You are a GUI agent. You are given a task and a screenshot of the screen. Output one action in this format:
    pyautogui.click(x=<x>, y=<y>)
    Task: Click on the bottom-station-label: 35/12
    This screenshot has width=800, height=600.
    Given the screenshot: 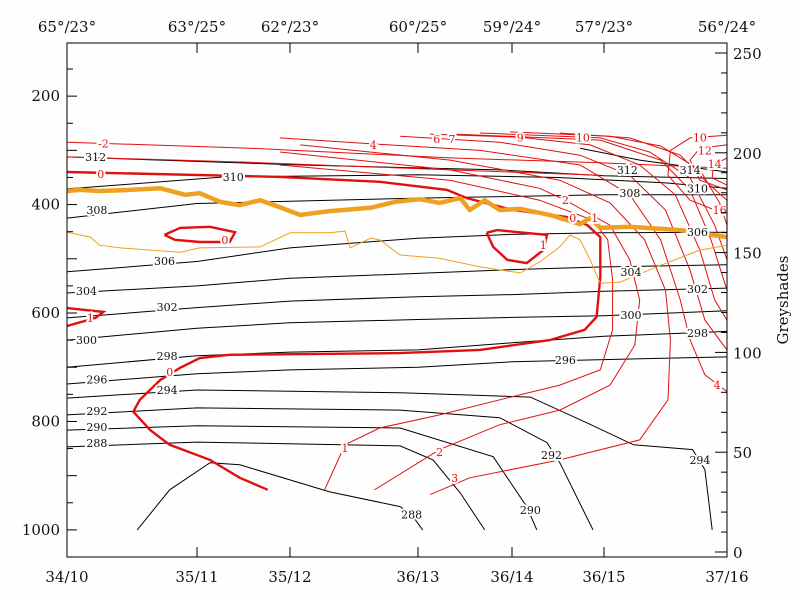 What is the action you would take?
    pyautogui.click(x=289, y=577)
    